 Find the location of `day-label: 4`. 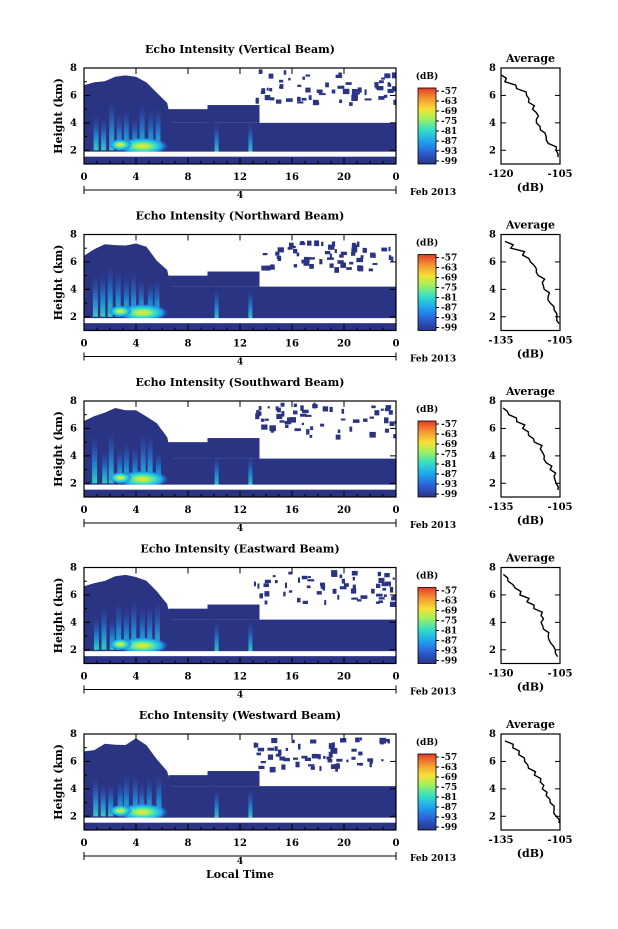

day-label: 4 is located at coordinates (240, 862).